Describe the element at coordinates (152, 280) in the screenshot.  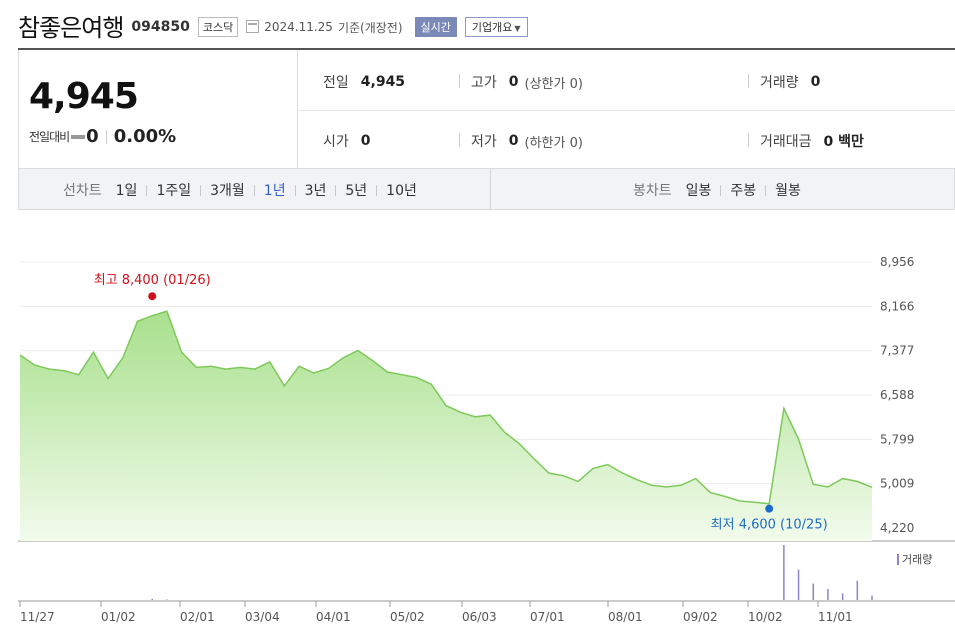
I see `high-annotation: 최고 8,400 (01/26)` at that location.